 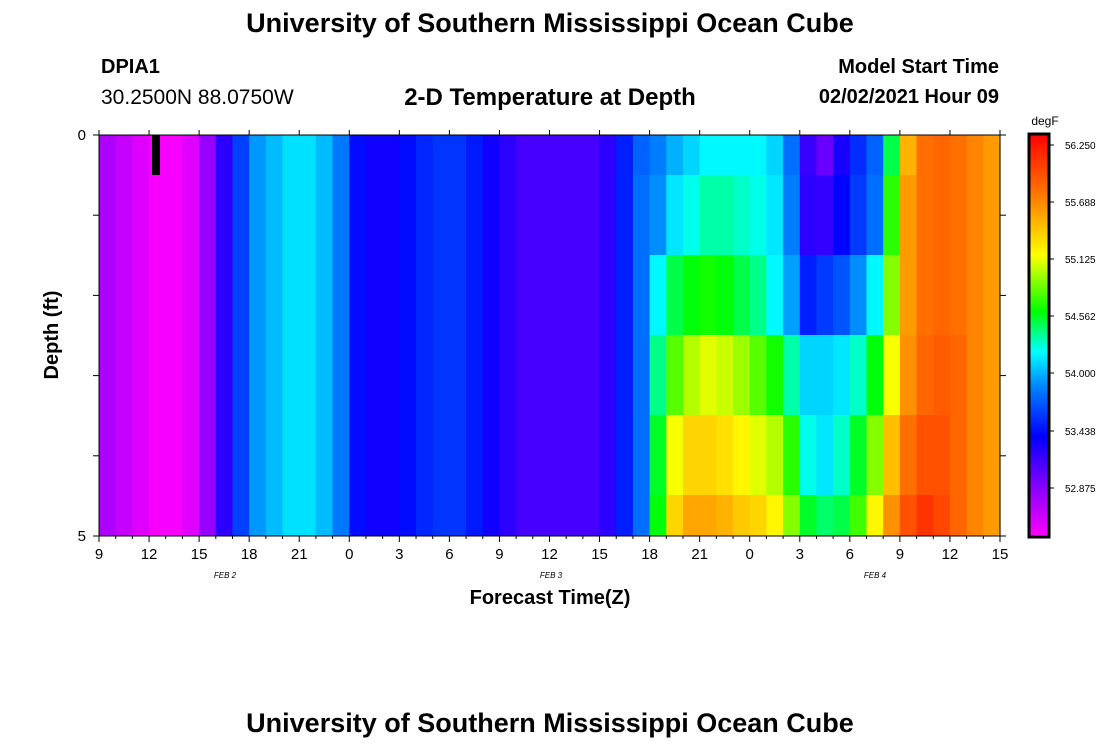 I want to click on x-day-label: FEB 2, so click(x=225, y=575).